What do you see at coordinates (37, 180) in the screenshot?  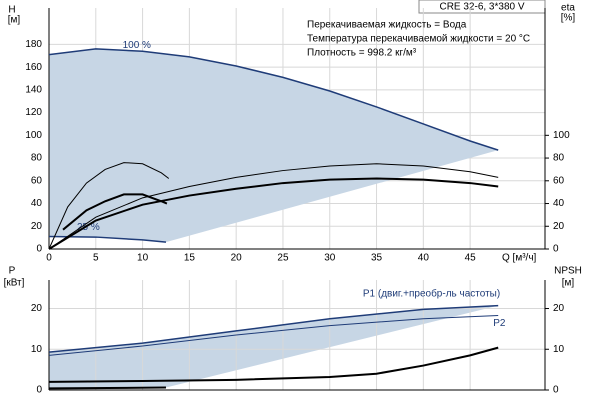 I see `y-tick-label: 60` at bounding box center [37, 180].